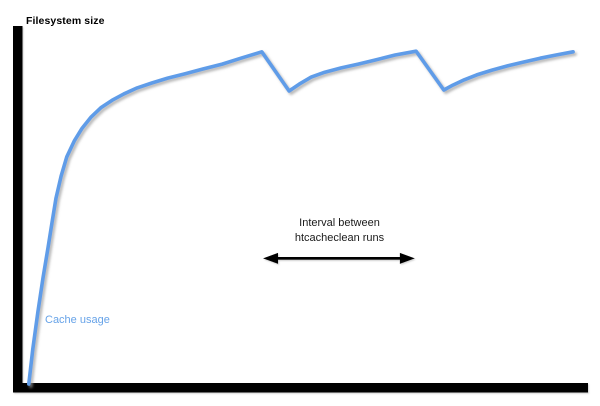 The image size is (600, 406). What do you see at coordinates (300, 388) in the screenshot?
I see `x-axis-bar` at bounding box center [300, 388].